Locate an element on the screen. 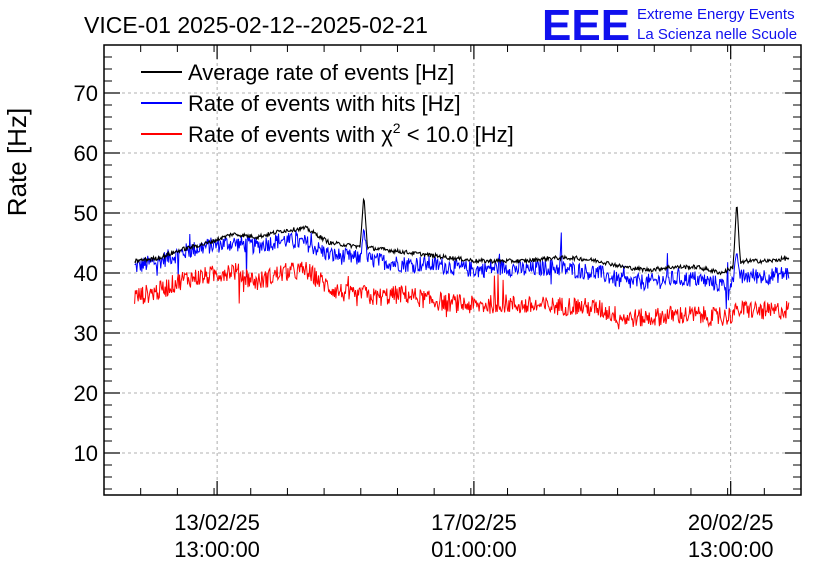  x-tick-label-date: 20/02/25 is located at coordinates (731, 522).